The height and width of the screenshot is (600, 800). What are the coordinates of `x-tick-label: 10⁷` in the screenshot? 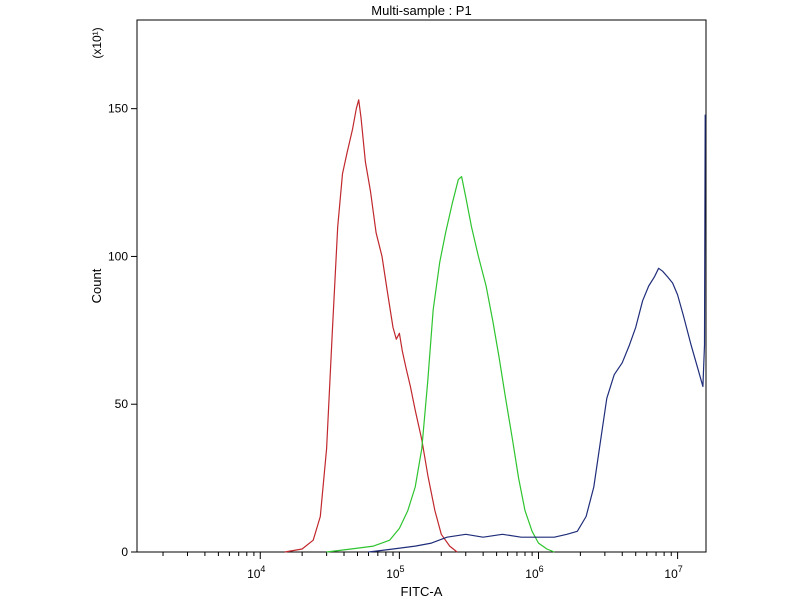 It's located at (673, 572).